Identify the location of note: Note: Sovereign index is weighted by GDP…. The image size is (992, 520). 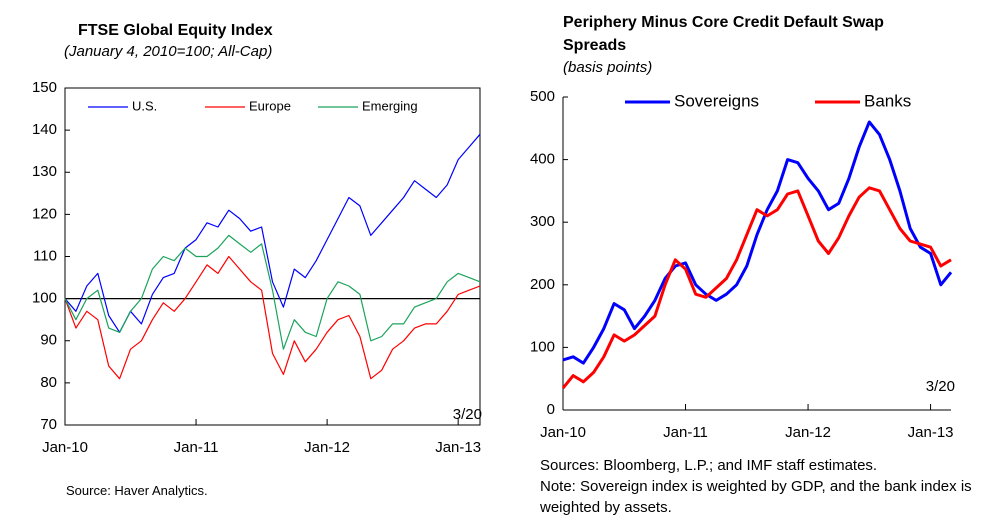
(756, 497).